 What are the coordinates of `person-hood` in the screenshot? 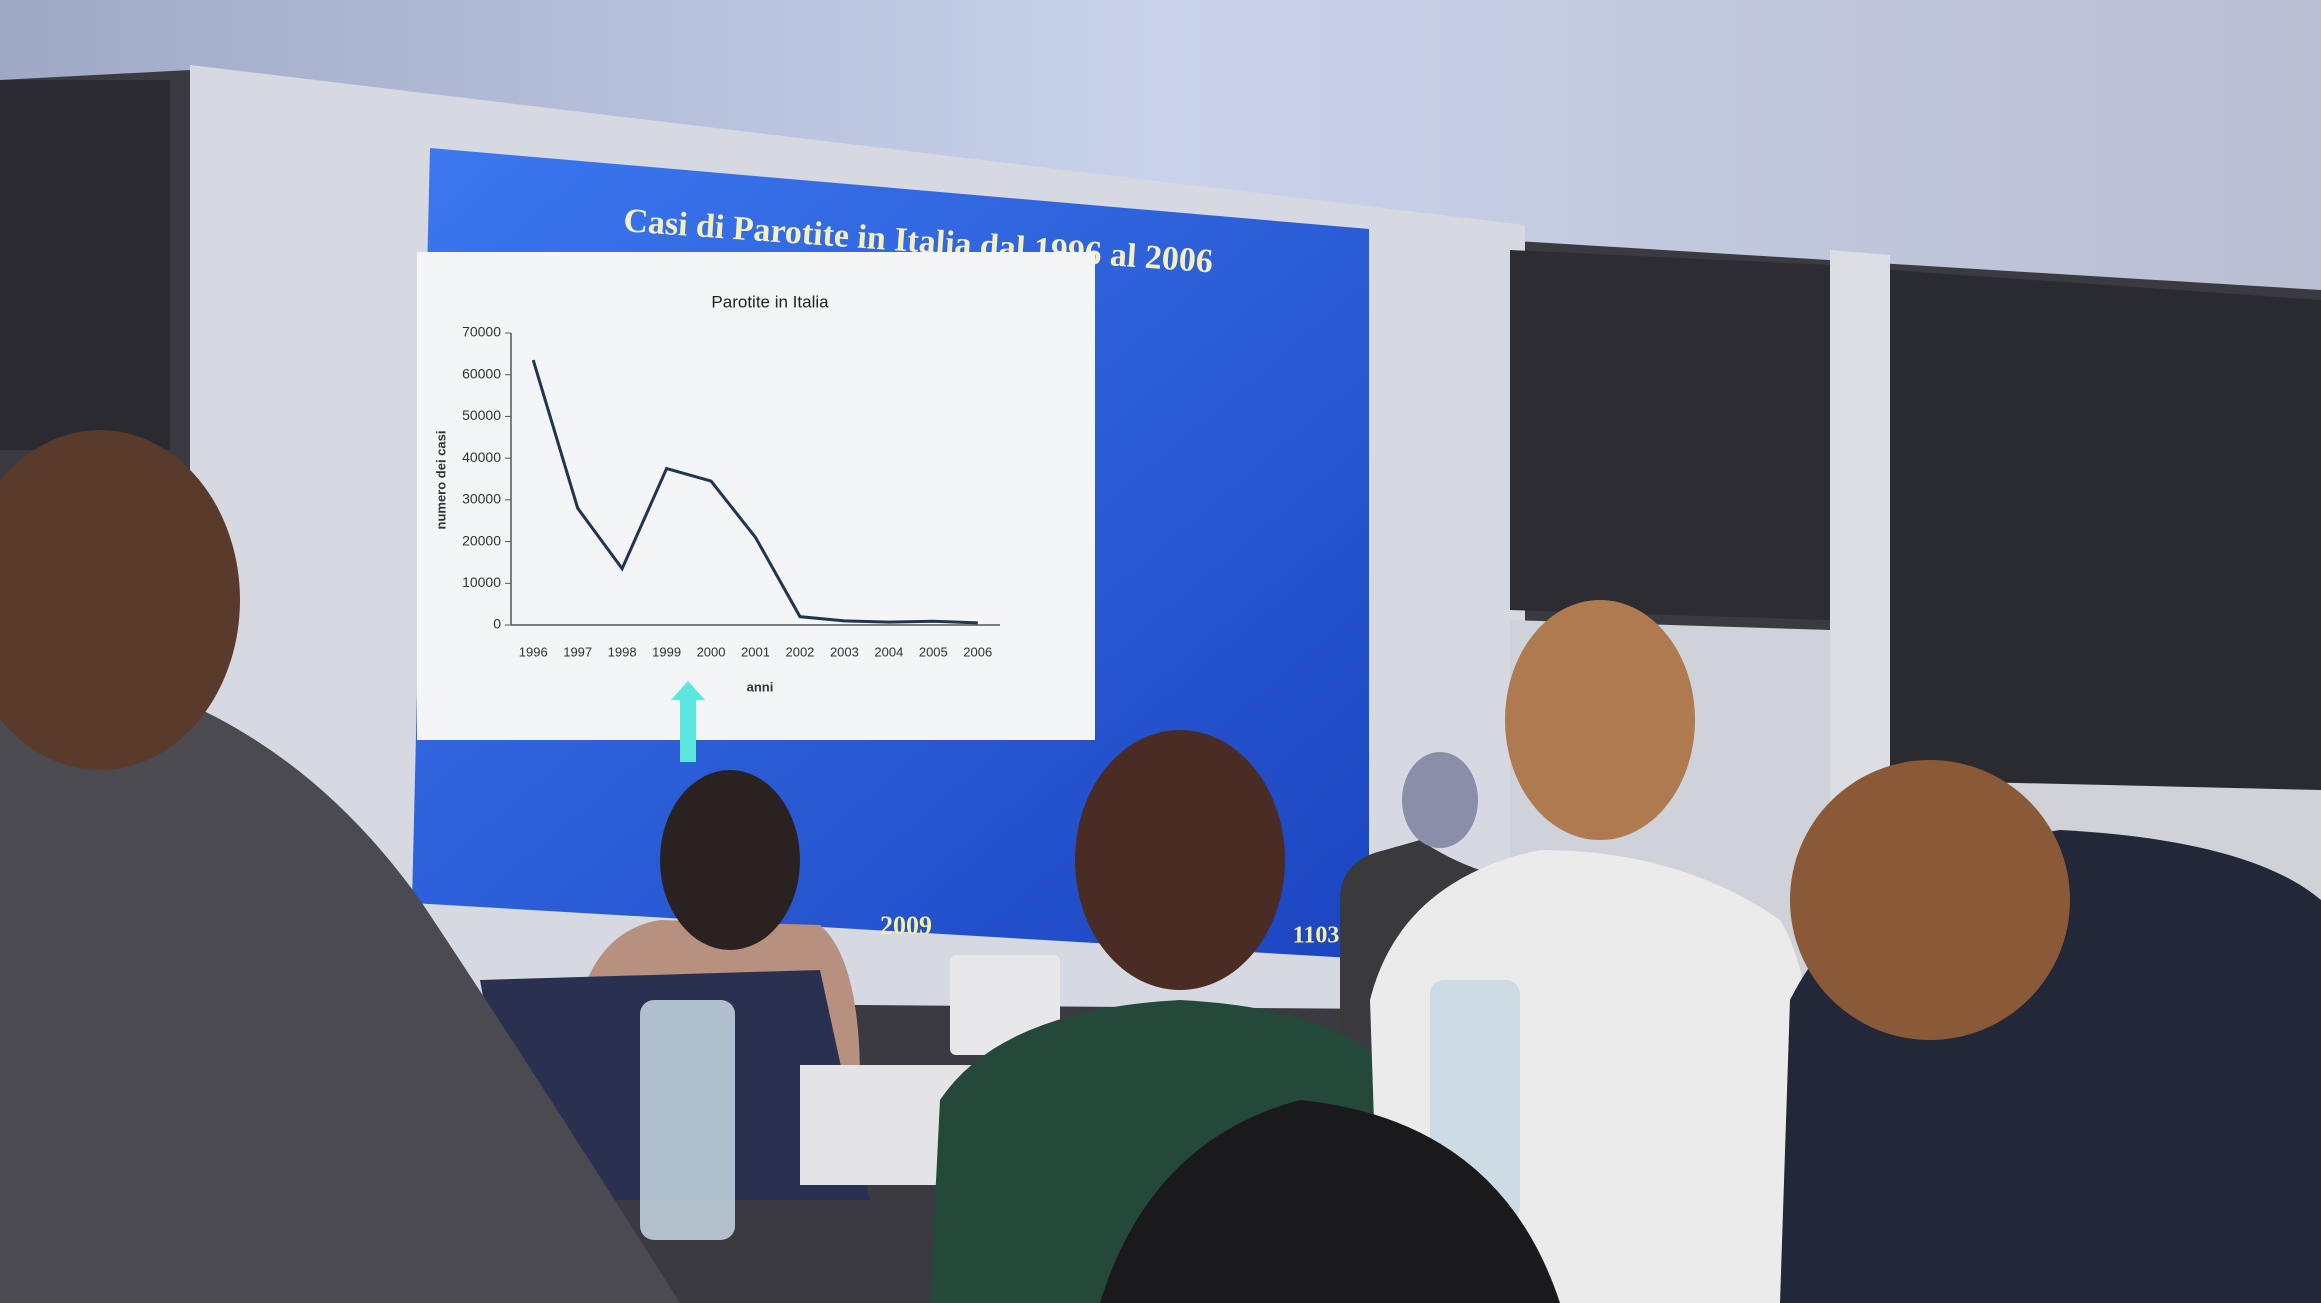 It's located at (340, 993).